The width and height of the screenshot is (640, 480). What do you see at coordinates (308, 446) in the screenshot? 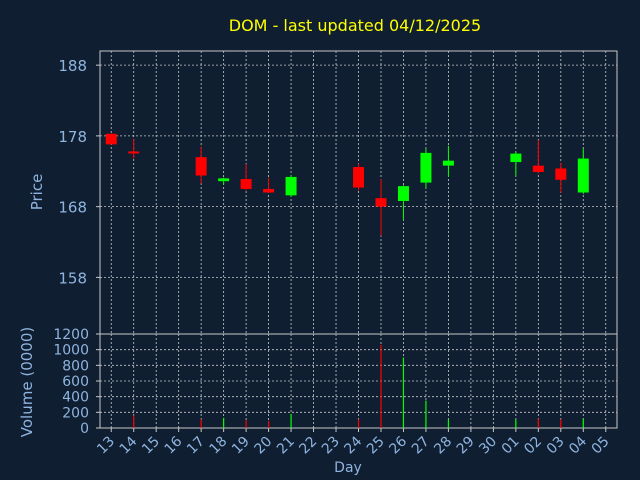
I see `x-tick-label: 22` at bounding box center [308, 446].